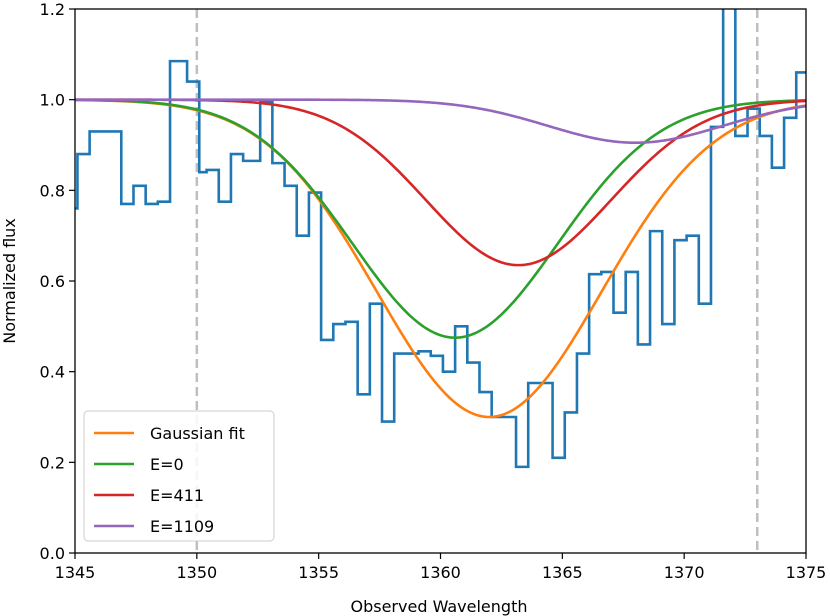 The width and height of the screenshot is (830, 616). I want to click on legend-label: Gaussian fit, so click(197, 433).